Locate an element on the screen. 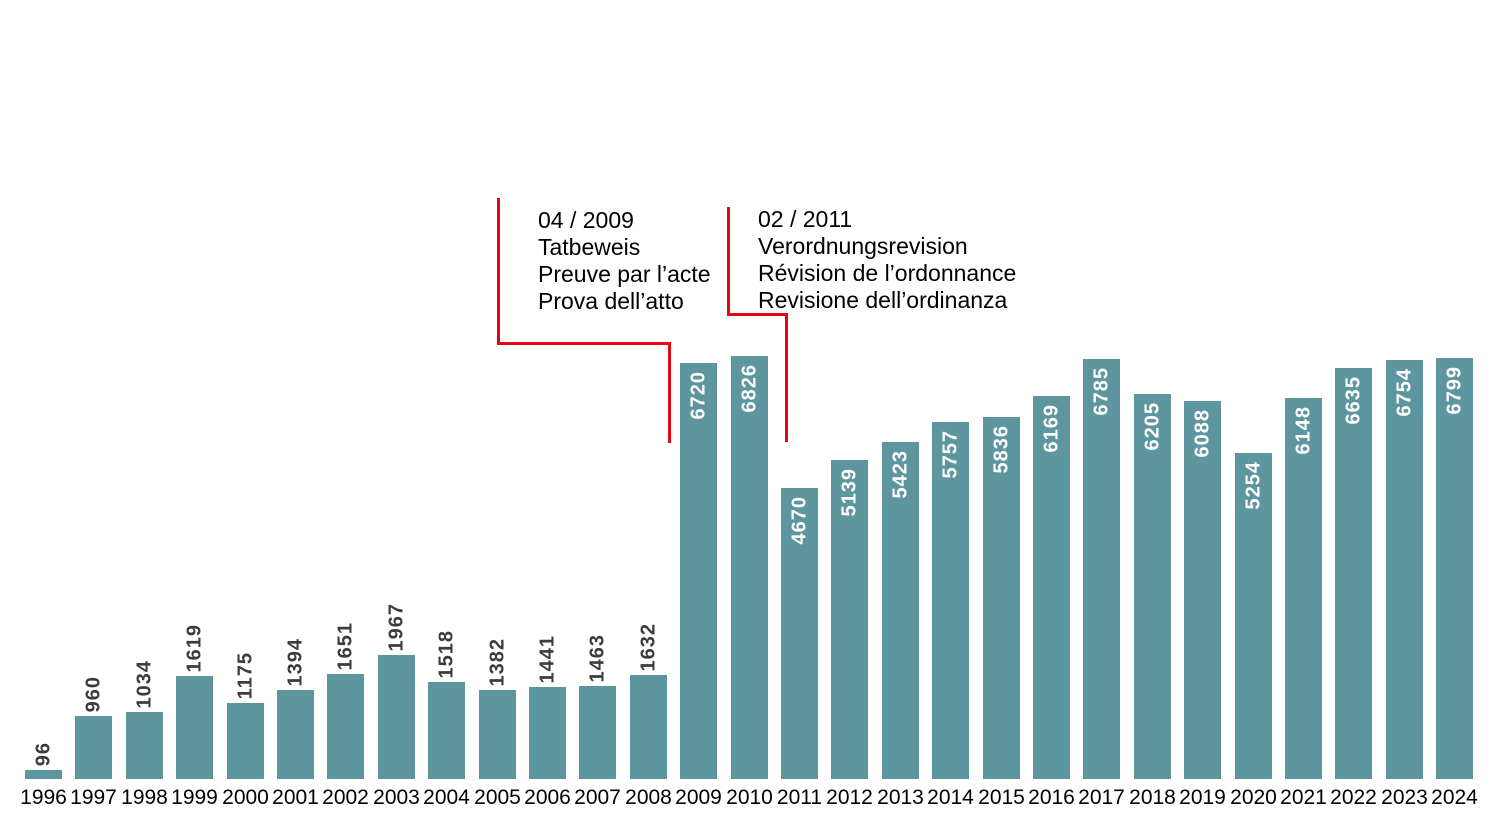 This screenshot has width=1500, height=822. bar-value-label-2020: 5254 is located at coordinates (1253, 485).